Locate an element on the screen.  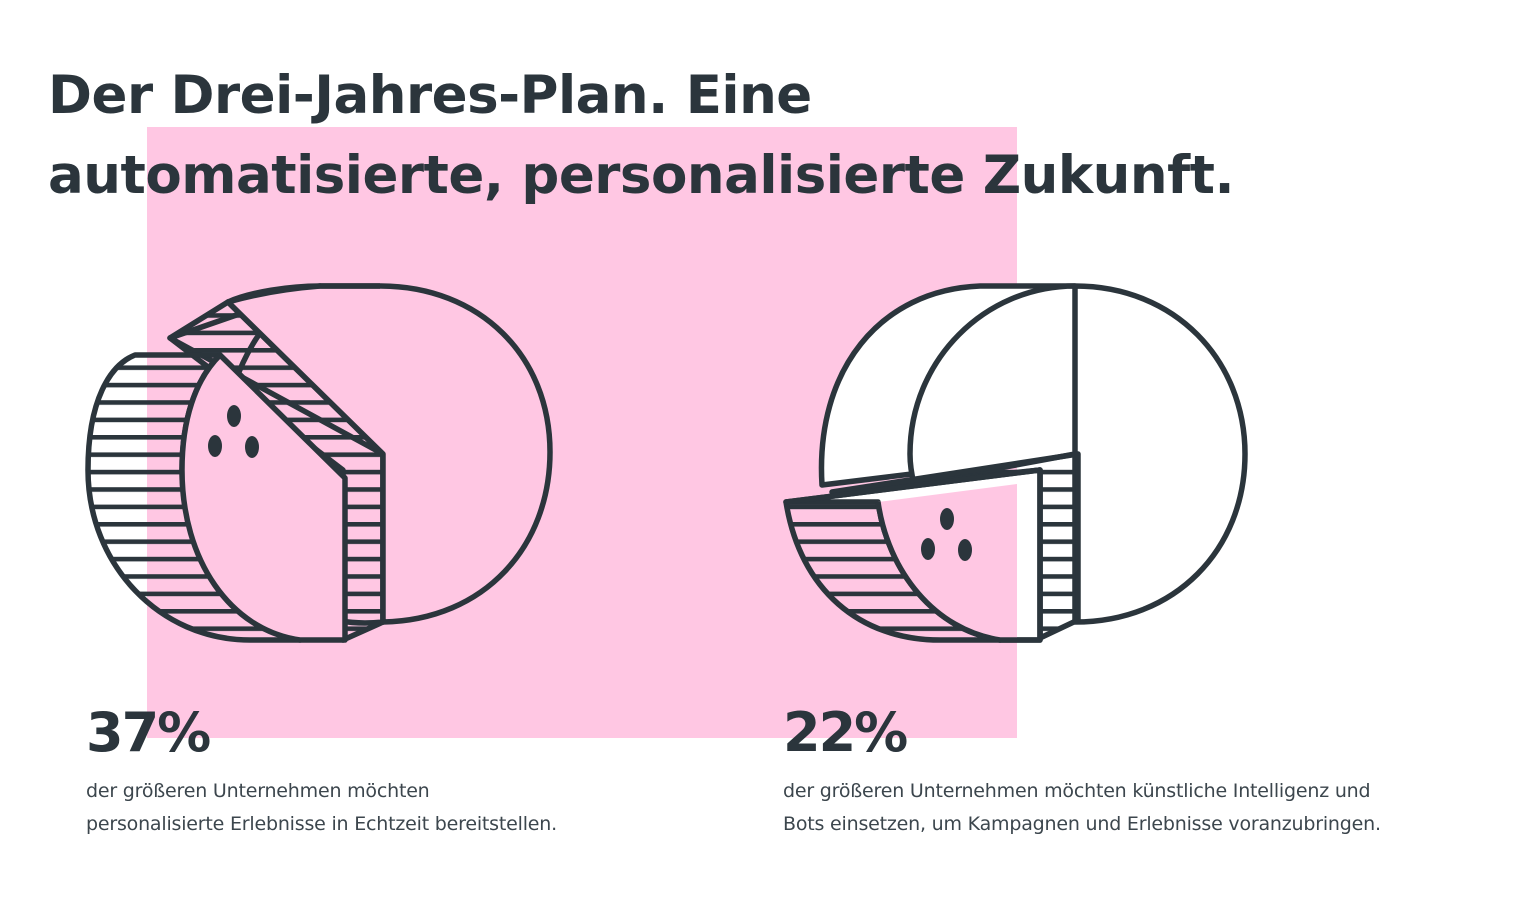
pie-1-small-slice-face is located at coordinates (263, 497).